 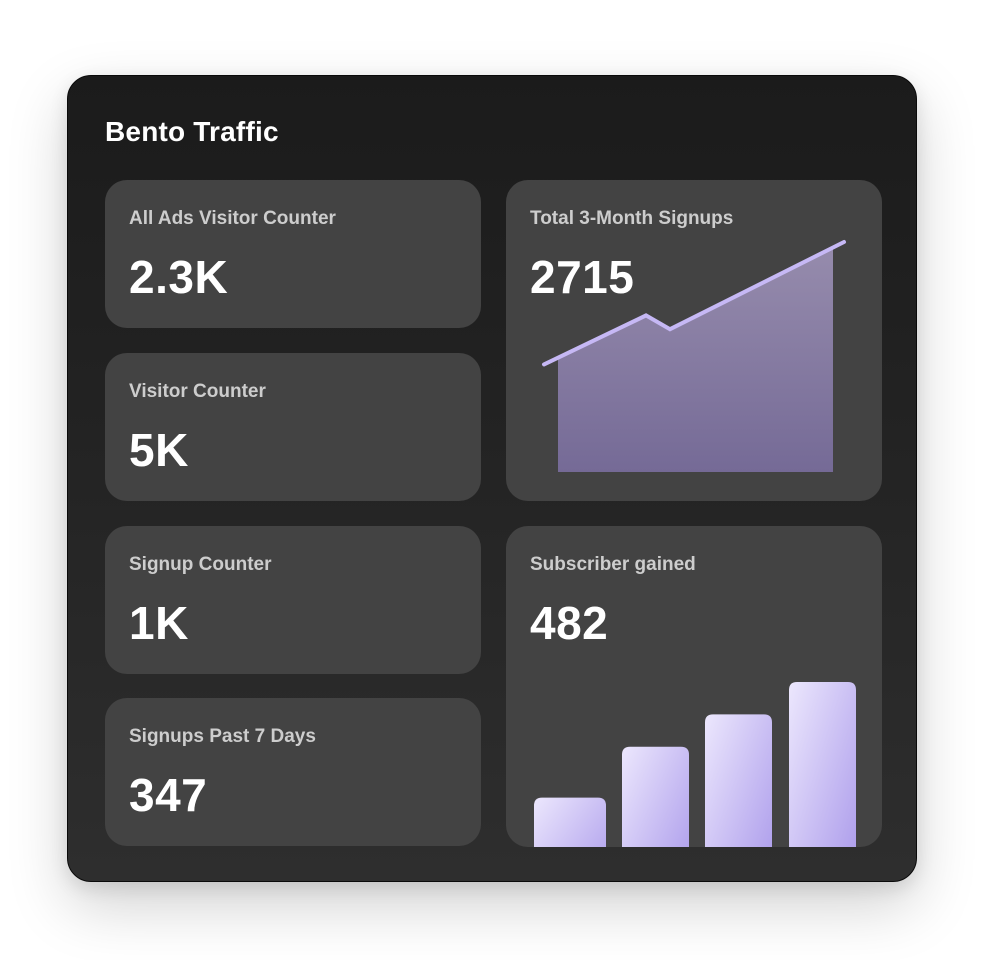 I want to click on card-value: 347, so click(x=168, y=795).